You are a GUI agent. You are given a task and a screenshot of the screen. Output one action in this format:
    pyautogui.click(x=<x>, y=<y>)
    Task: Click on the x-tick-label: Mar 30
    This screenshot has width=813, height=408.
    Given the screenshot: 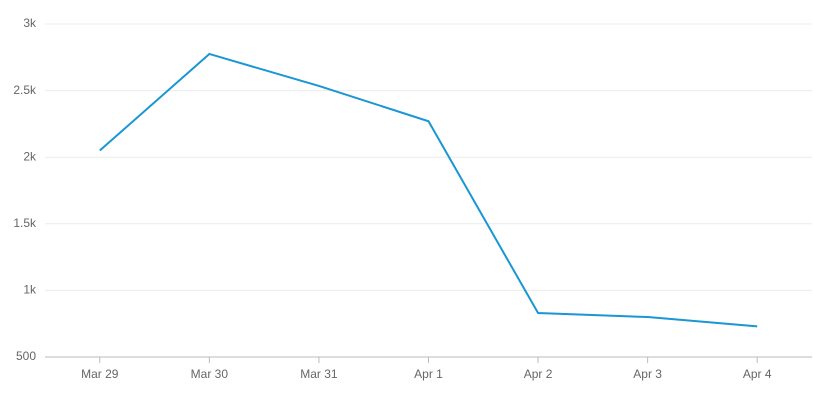 What is the action you would take?
    pyautogui.click(x=210, y=374)
    